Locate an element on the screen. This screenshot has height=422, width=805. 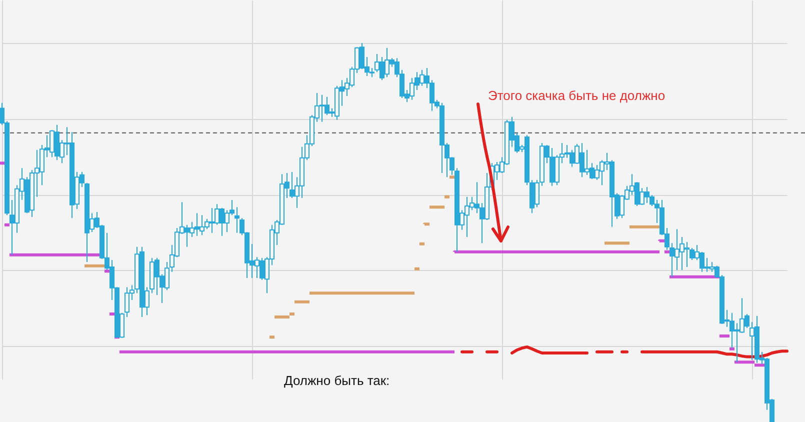
annotation: Этого скачка быть не должно is located at coordinates (577, 95).